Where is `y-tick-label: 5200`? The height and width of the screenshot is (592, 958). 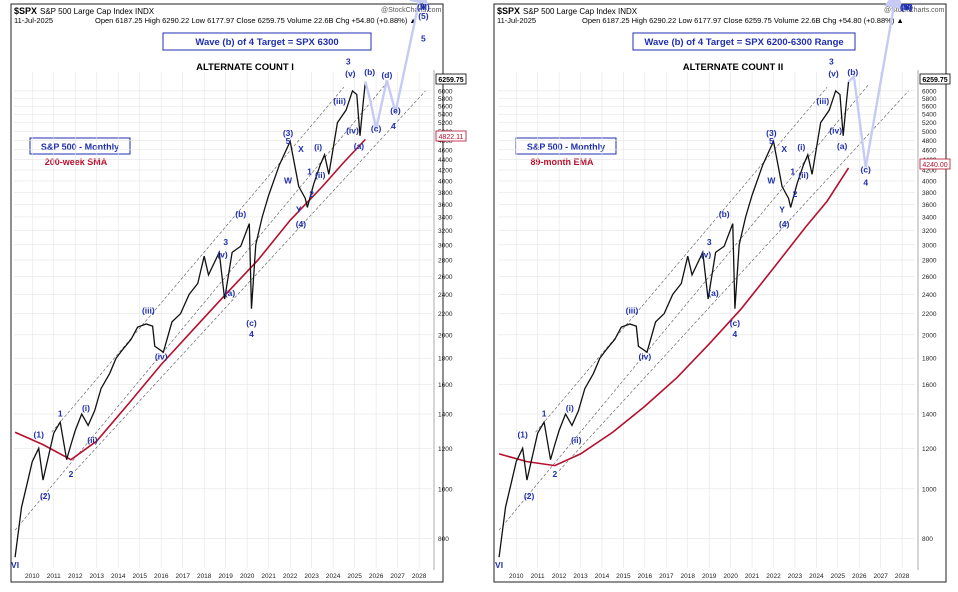
y-tick-label: 5200 is located at coordinates (929, 123).